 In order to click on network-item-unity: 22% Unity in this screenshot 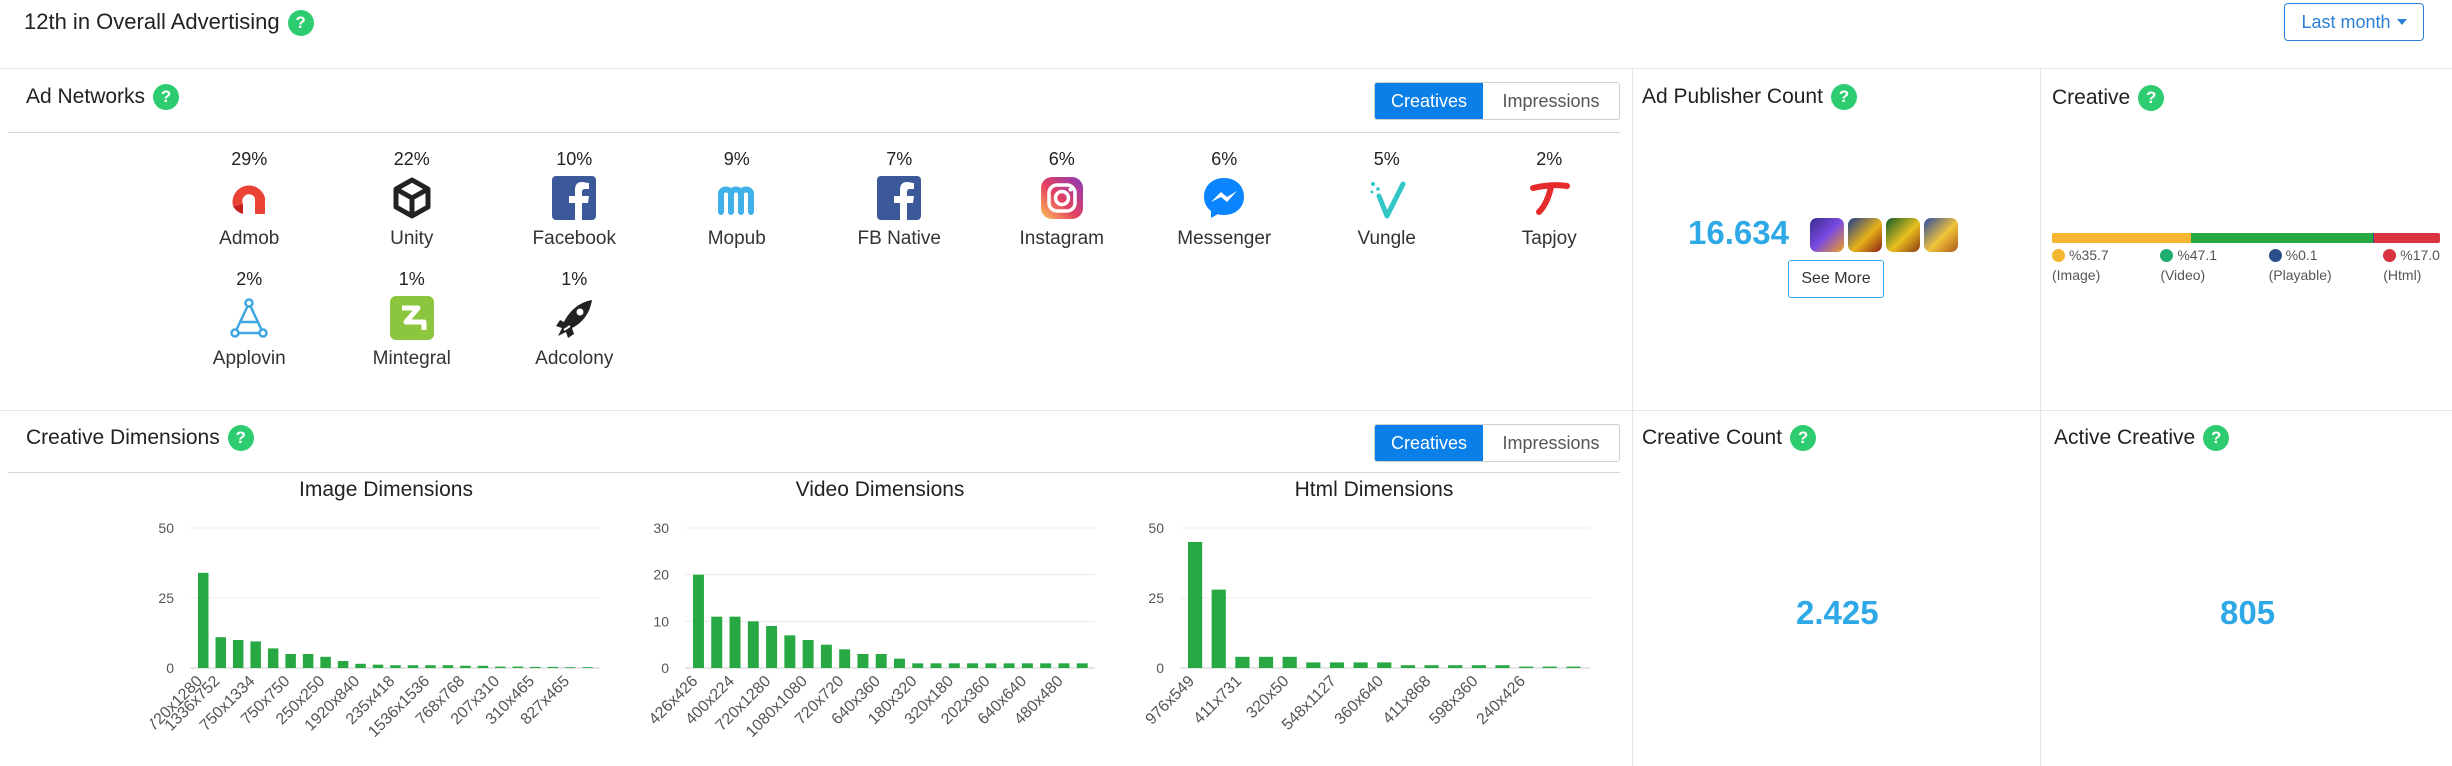, I will do `click(412, 199)`.